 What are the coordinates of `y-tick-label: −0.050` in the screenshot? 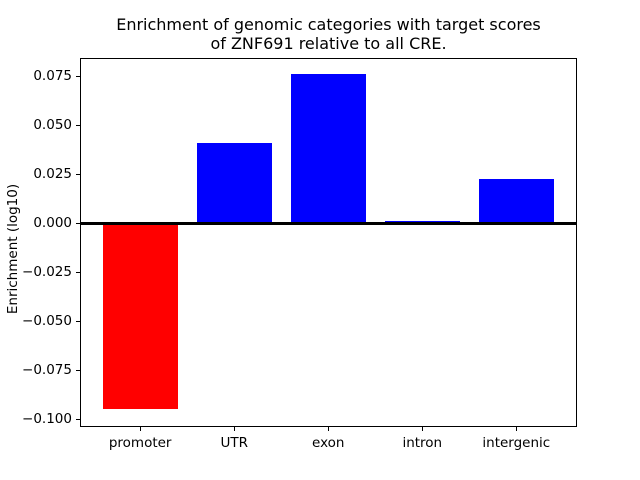 It's located at (47, 320).